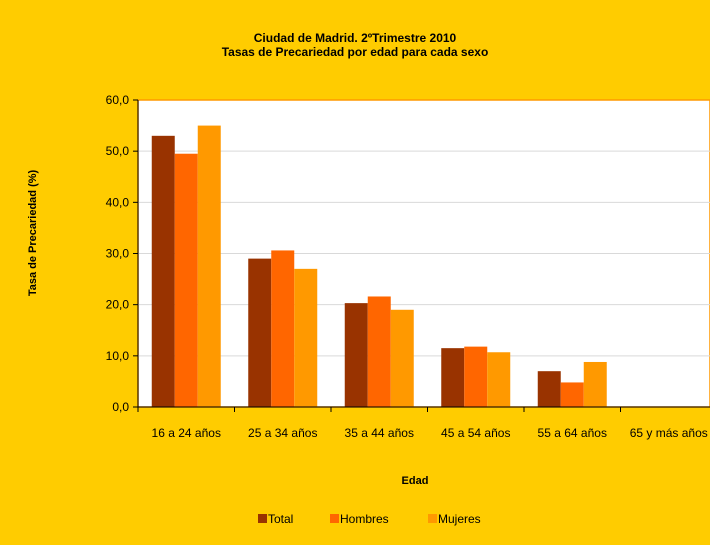 The height and width of the screenshot is (550, 710). I want to click on legend: Total Hombres Mujeres, so click(369, 519).